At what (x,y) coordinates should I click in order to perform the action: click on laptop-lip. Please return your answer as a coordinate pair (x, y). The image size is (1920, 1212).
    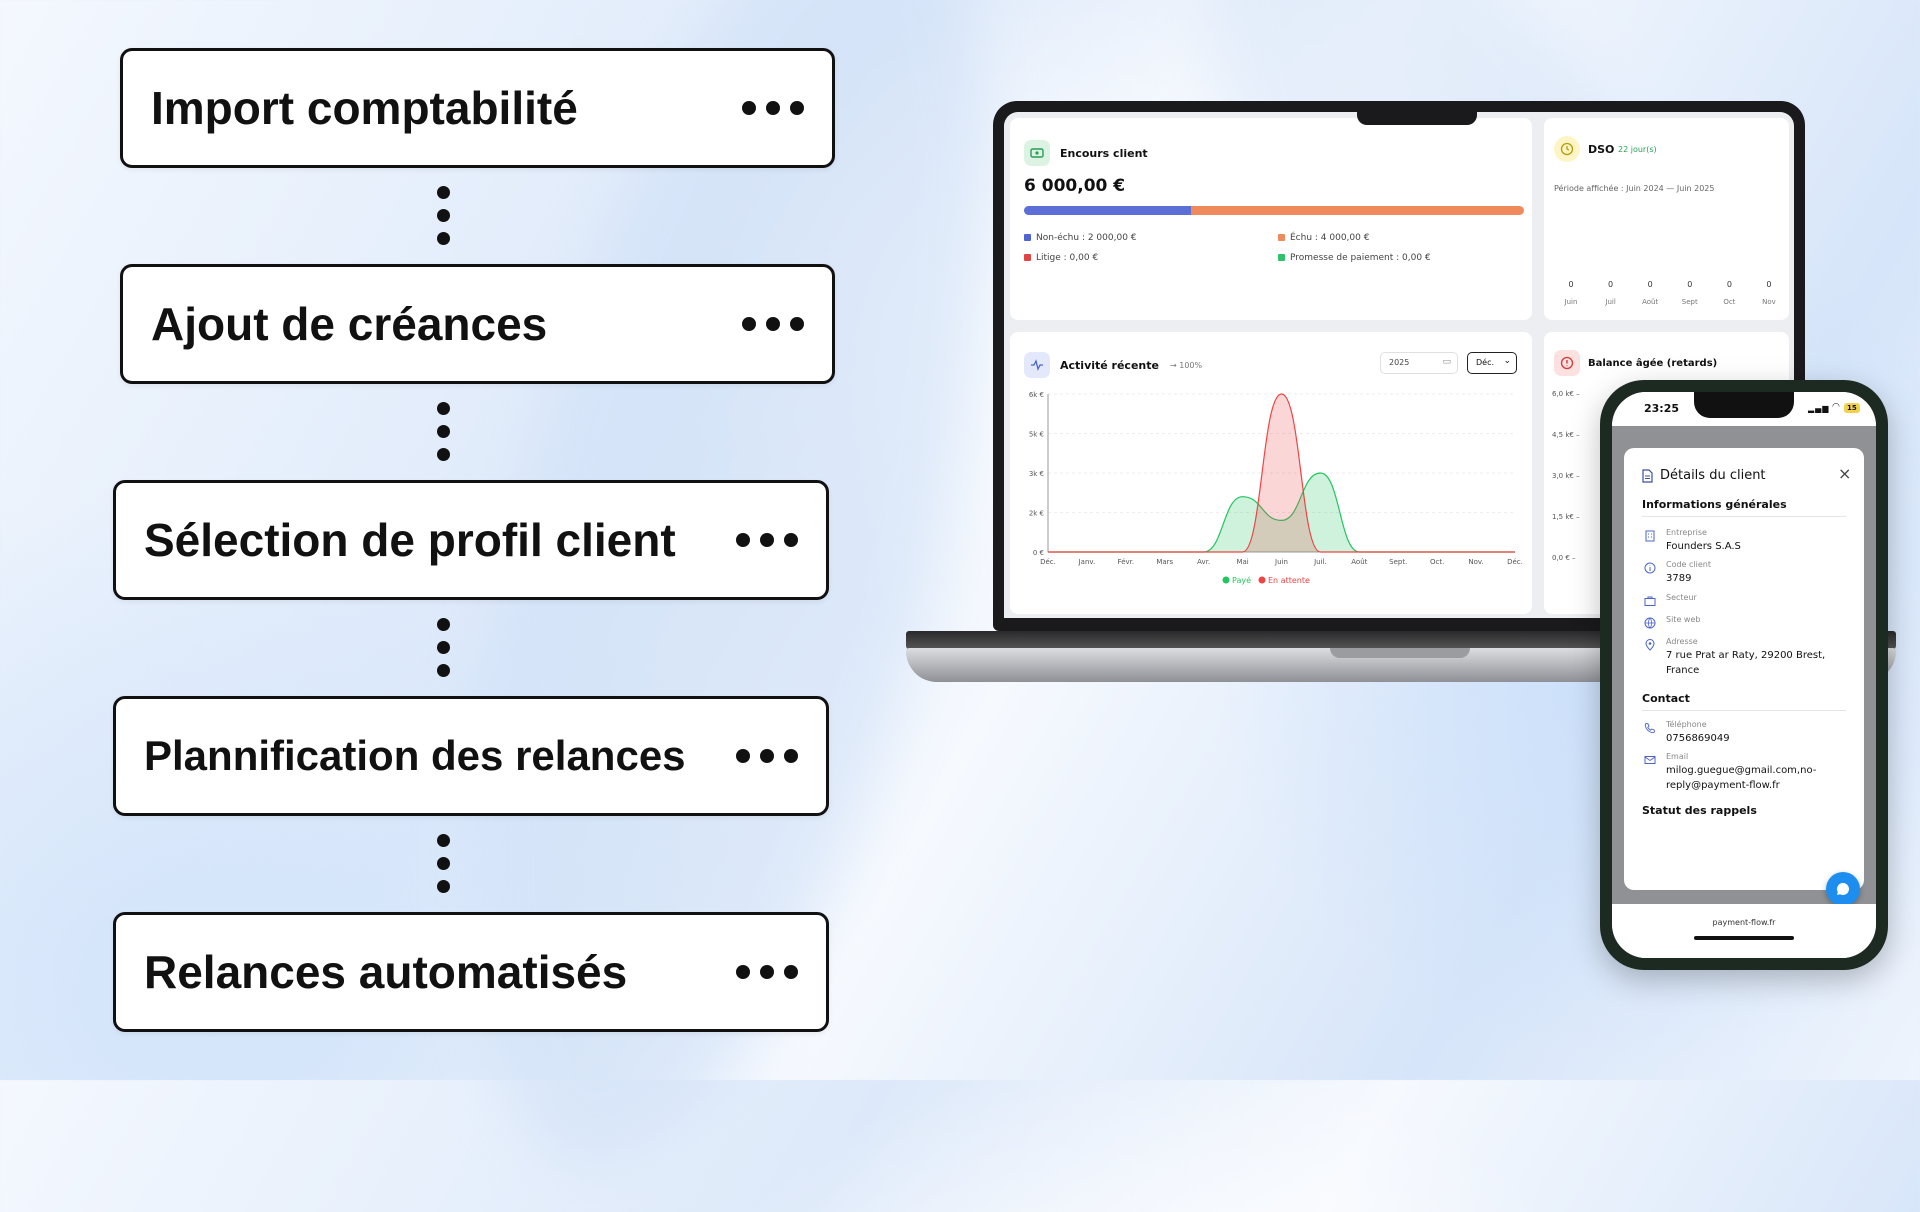
    Looking at the image, I should click on (1400, 653).